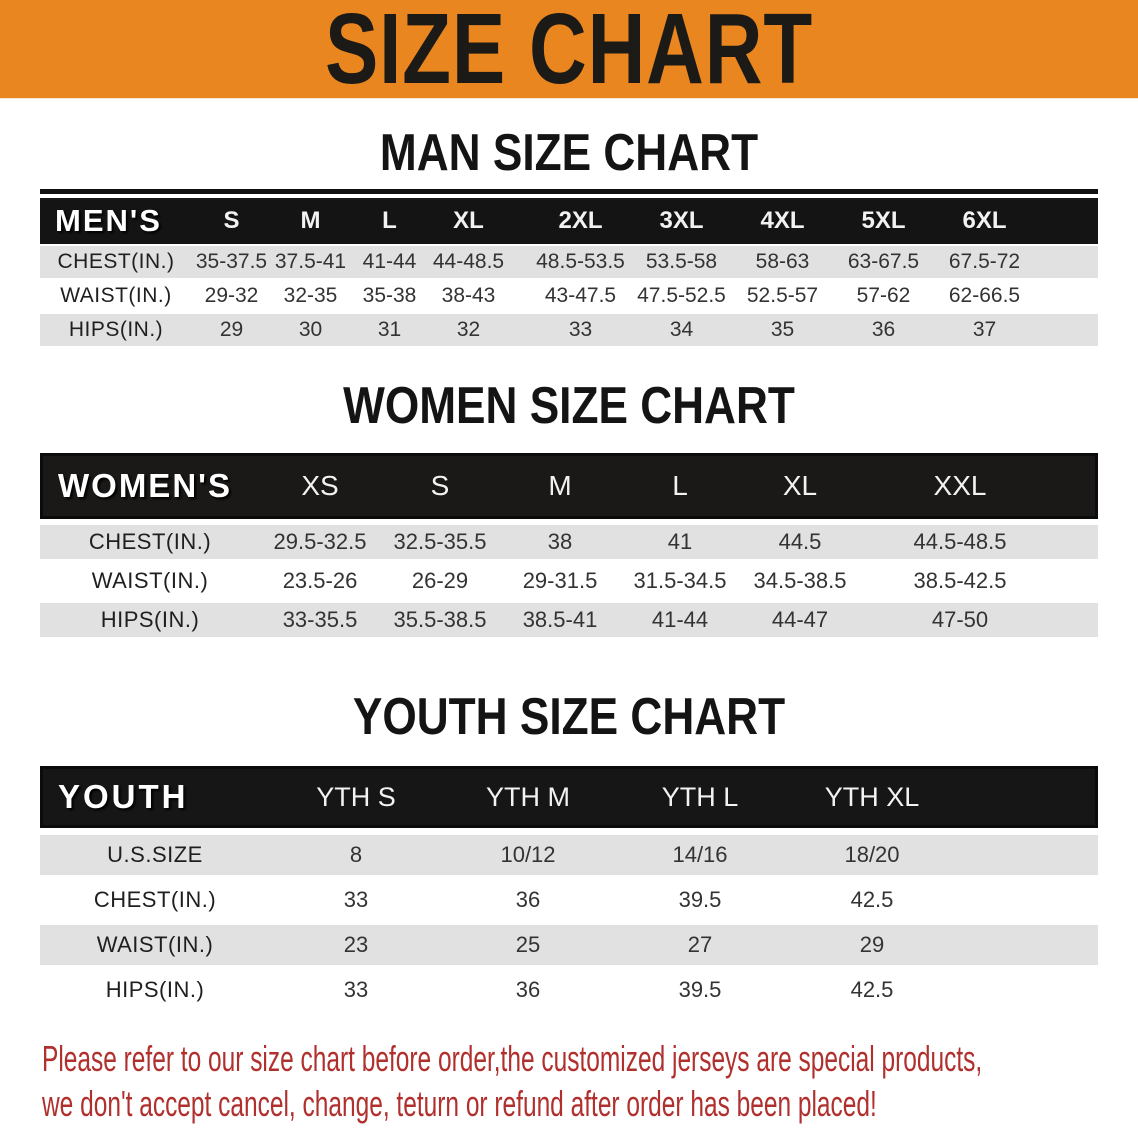 Image resolution: width=1138 pixels, height=1132 pixels. I want to click on size-cell: 32, so click(468, 329).